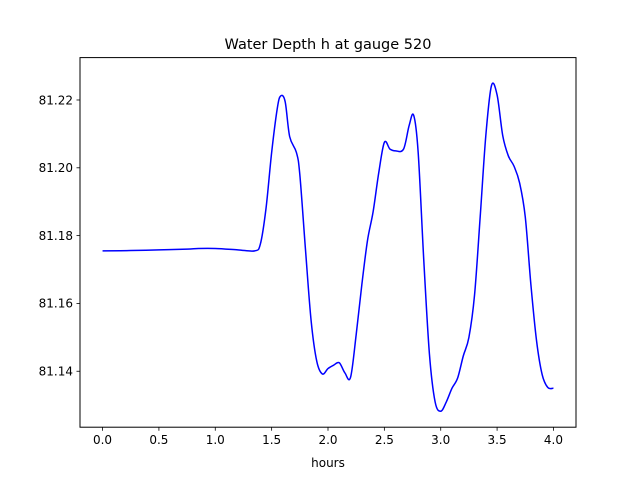 The image size is (640, 480). Describe the element at coordinates (497, 440) in the screenshot. I see `x-tick-label: 3.5` at that location.